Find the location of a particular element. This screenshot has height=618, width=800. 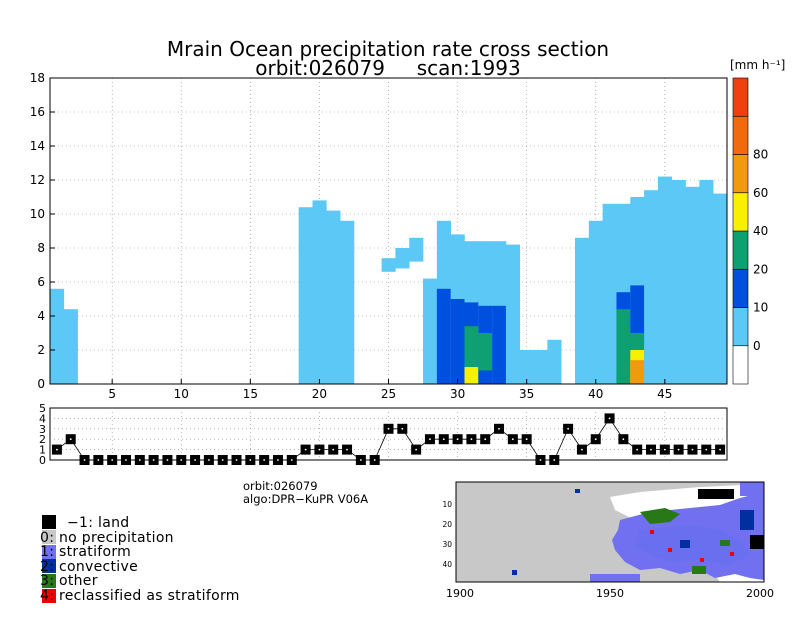

colorbar-label-2: 10 is located at coordinates (760, 308).